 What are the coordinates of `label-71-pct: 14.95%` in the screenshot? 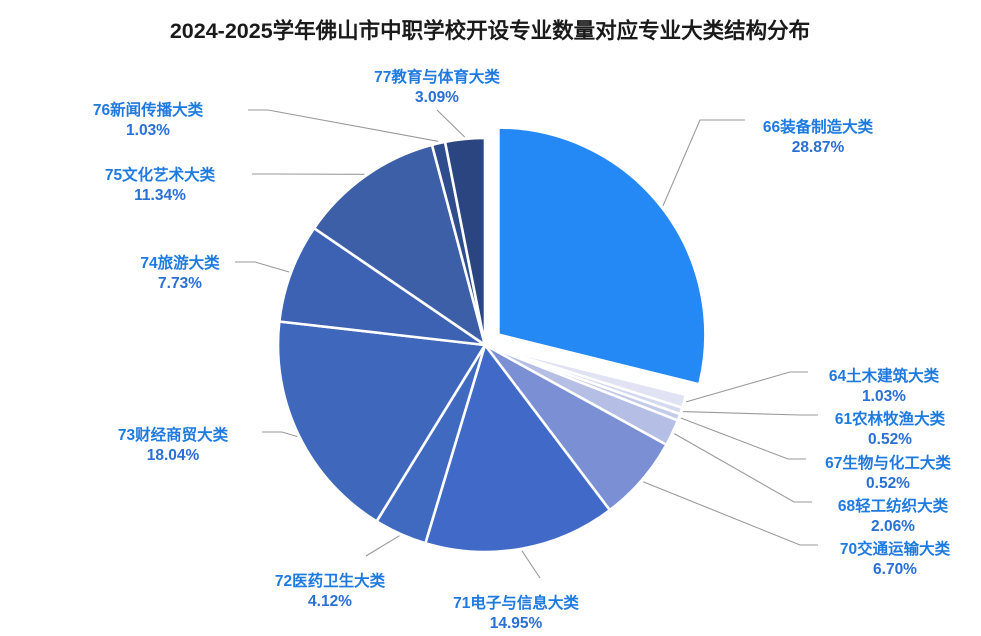 It's located at (516, 623).